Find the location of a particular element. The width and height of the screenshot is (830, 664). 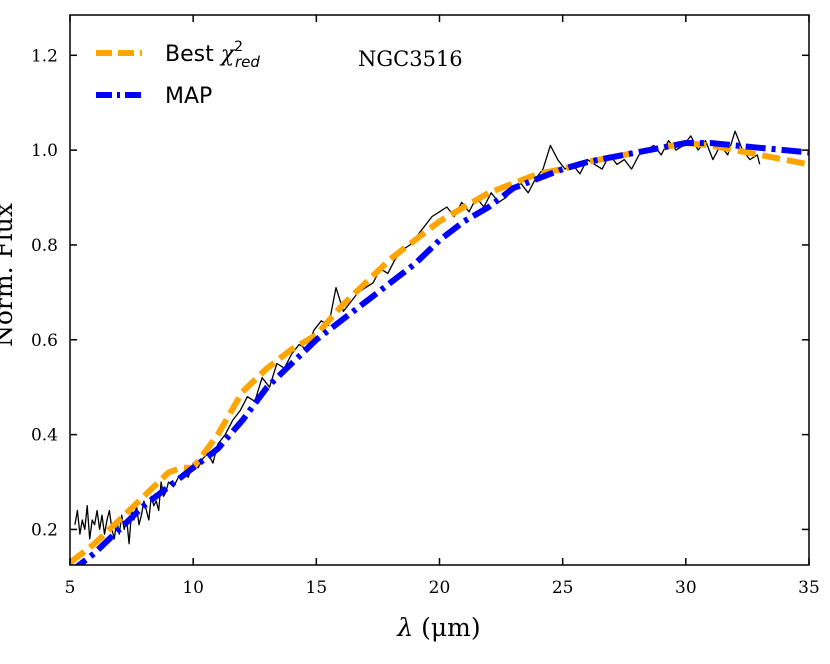

x-tick-label: 35 is located at coordinates (809, 588).